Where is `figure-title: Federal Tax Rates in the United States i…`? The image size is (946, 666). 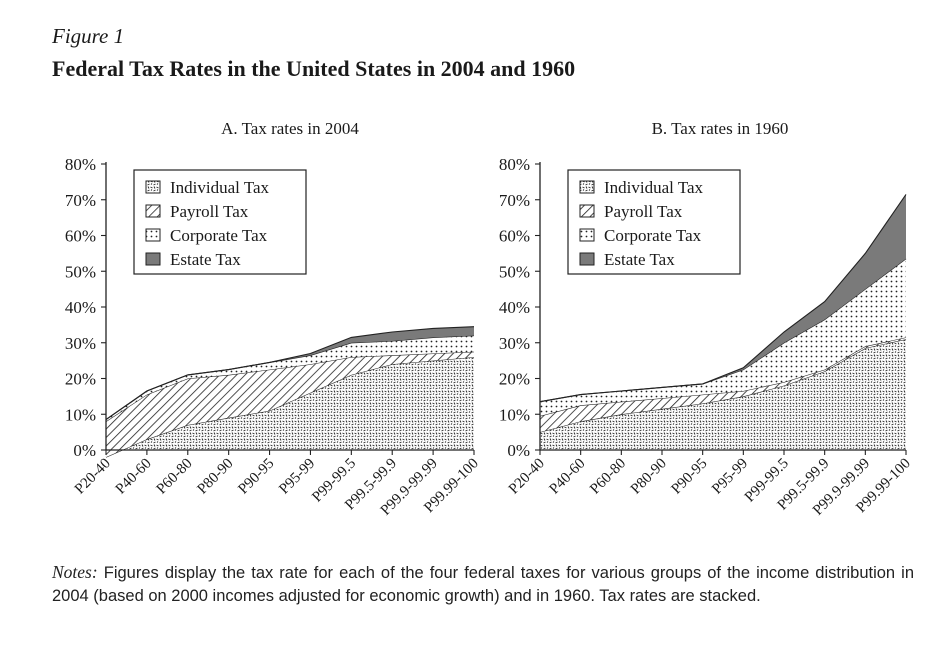 figure-title: Federal Tax Rates in the United States i… is located at coordinates (314, 68).